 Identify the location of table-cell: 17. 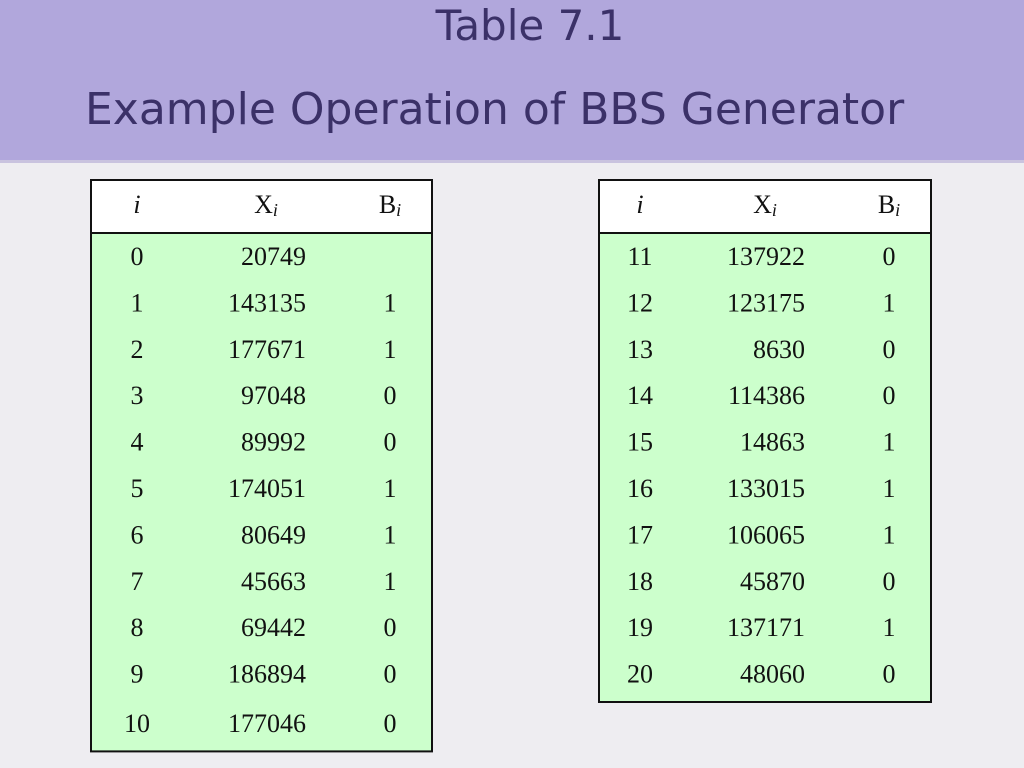
(640, 534).